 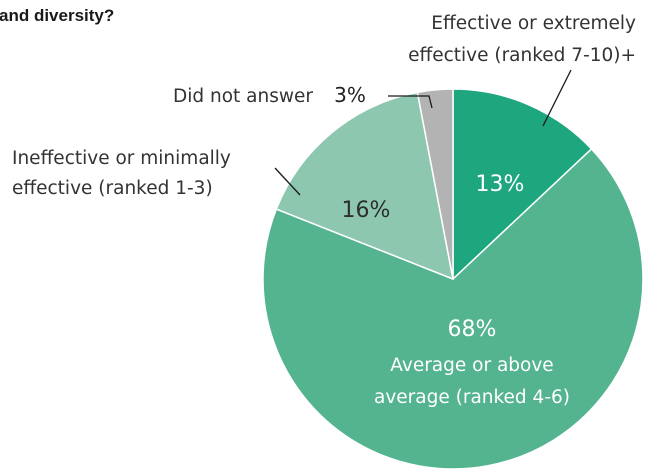 What do you see at coordinates (243, 96) in the screenshot?
I see `annotation-no-answer: Did not answer` at bounding box center [243, 96].